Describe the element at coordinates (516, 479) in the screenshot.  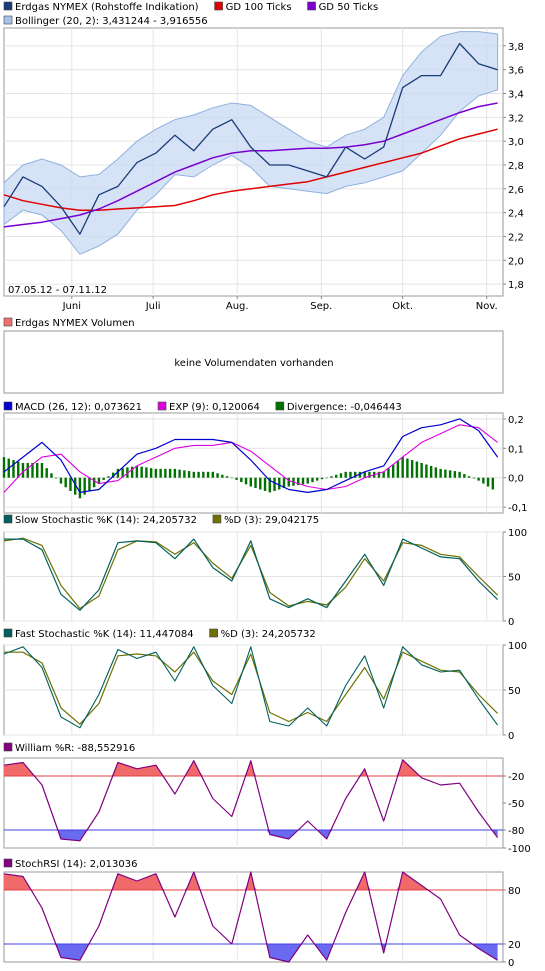
I see `macd-tick-2: 0,0` at that location.